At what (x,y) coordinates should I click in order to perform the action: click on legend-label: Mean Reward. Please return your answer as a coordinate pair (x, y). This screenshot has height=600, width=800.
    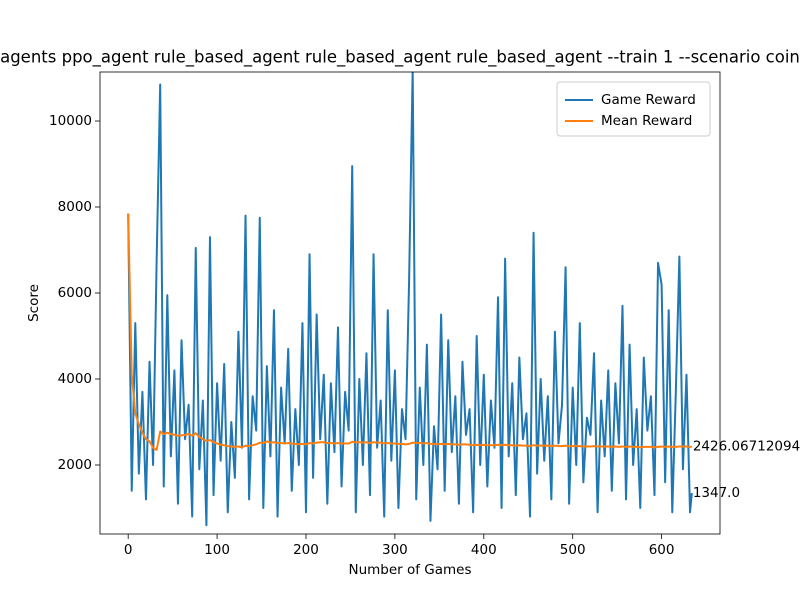
    Looking at the image, I should click on (646, 121).